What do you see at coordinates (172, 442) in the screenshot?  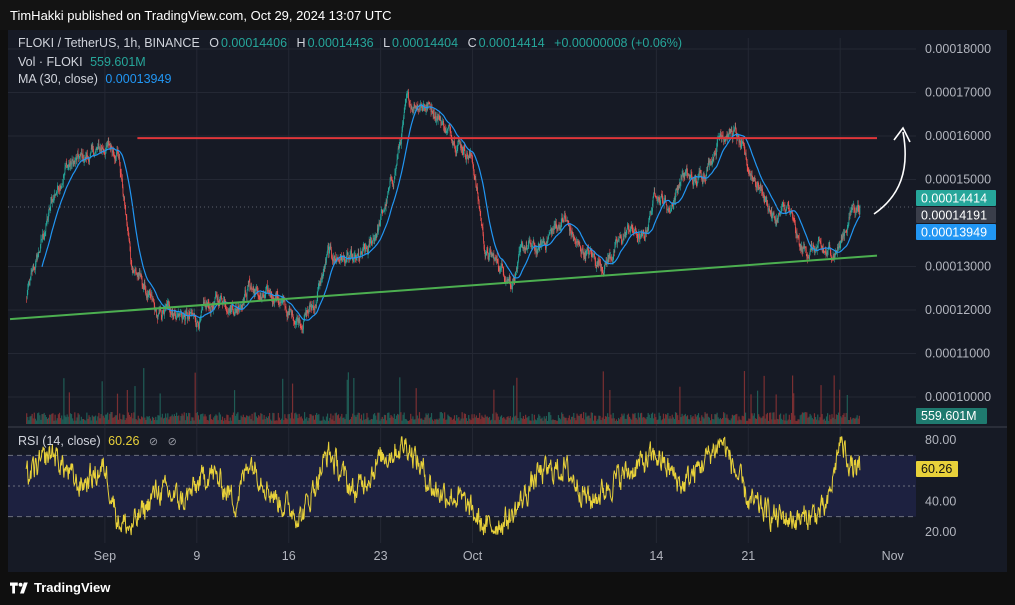 I see `settings-icon: ⊘` at bounding box center [172, 442].